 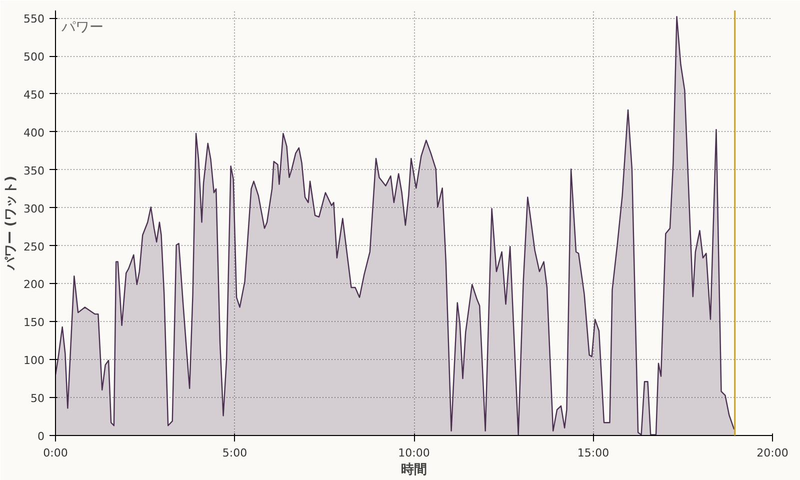 I want to click on x-tick-label: 20:00, so click(x=772, y=453).